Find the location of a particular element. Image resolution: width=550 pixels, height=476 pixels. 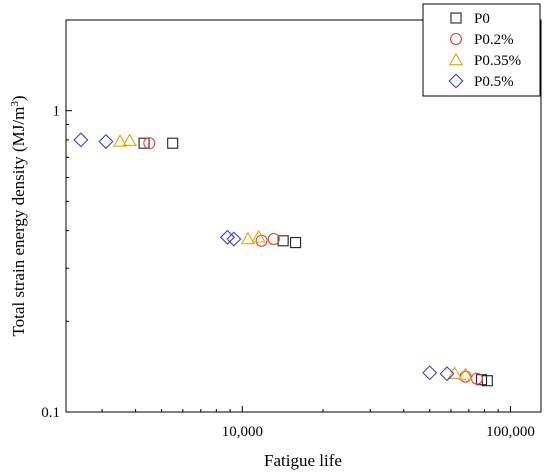

legend-entry: P0.2% is located at coordinates (481, 40).